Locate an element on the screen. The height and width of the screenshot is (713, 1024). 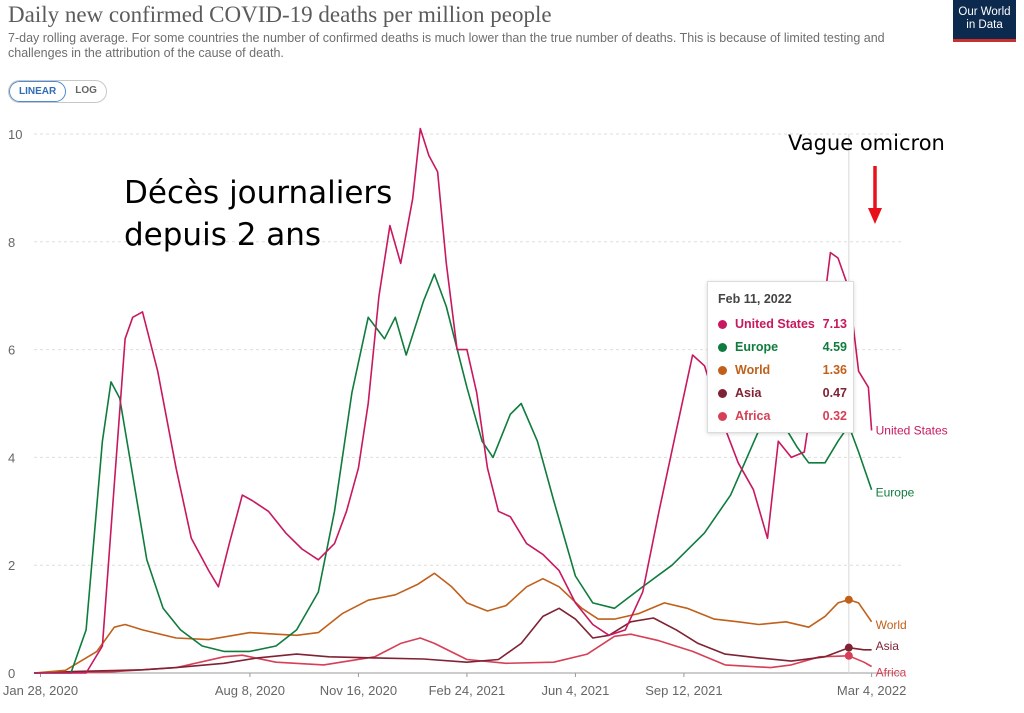
tooltip-date: Feb 11, 2022 is located at coordinates (755, 299).